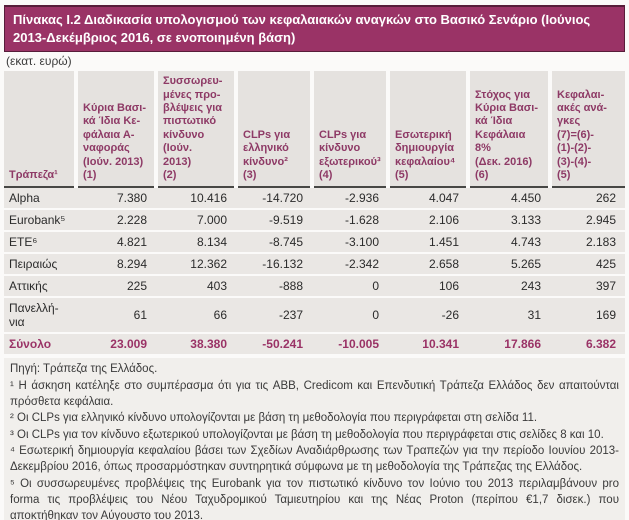  I want to click on value-cell: 4.450, so click(509, 199).